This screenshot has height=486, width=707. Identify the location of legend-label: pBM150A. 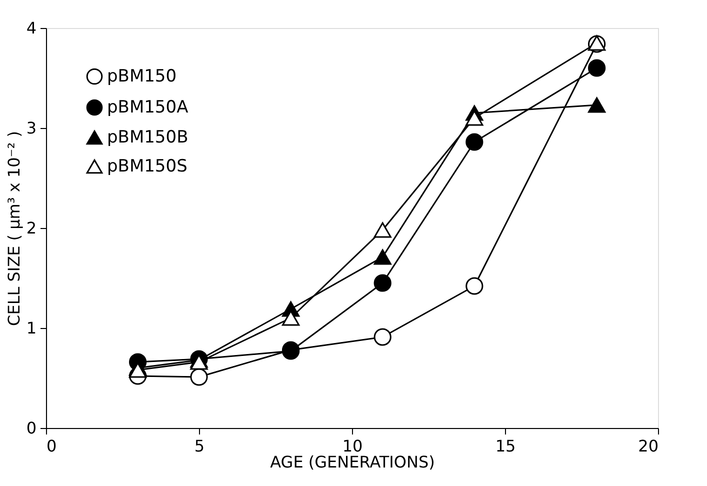
(148, 108).